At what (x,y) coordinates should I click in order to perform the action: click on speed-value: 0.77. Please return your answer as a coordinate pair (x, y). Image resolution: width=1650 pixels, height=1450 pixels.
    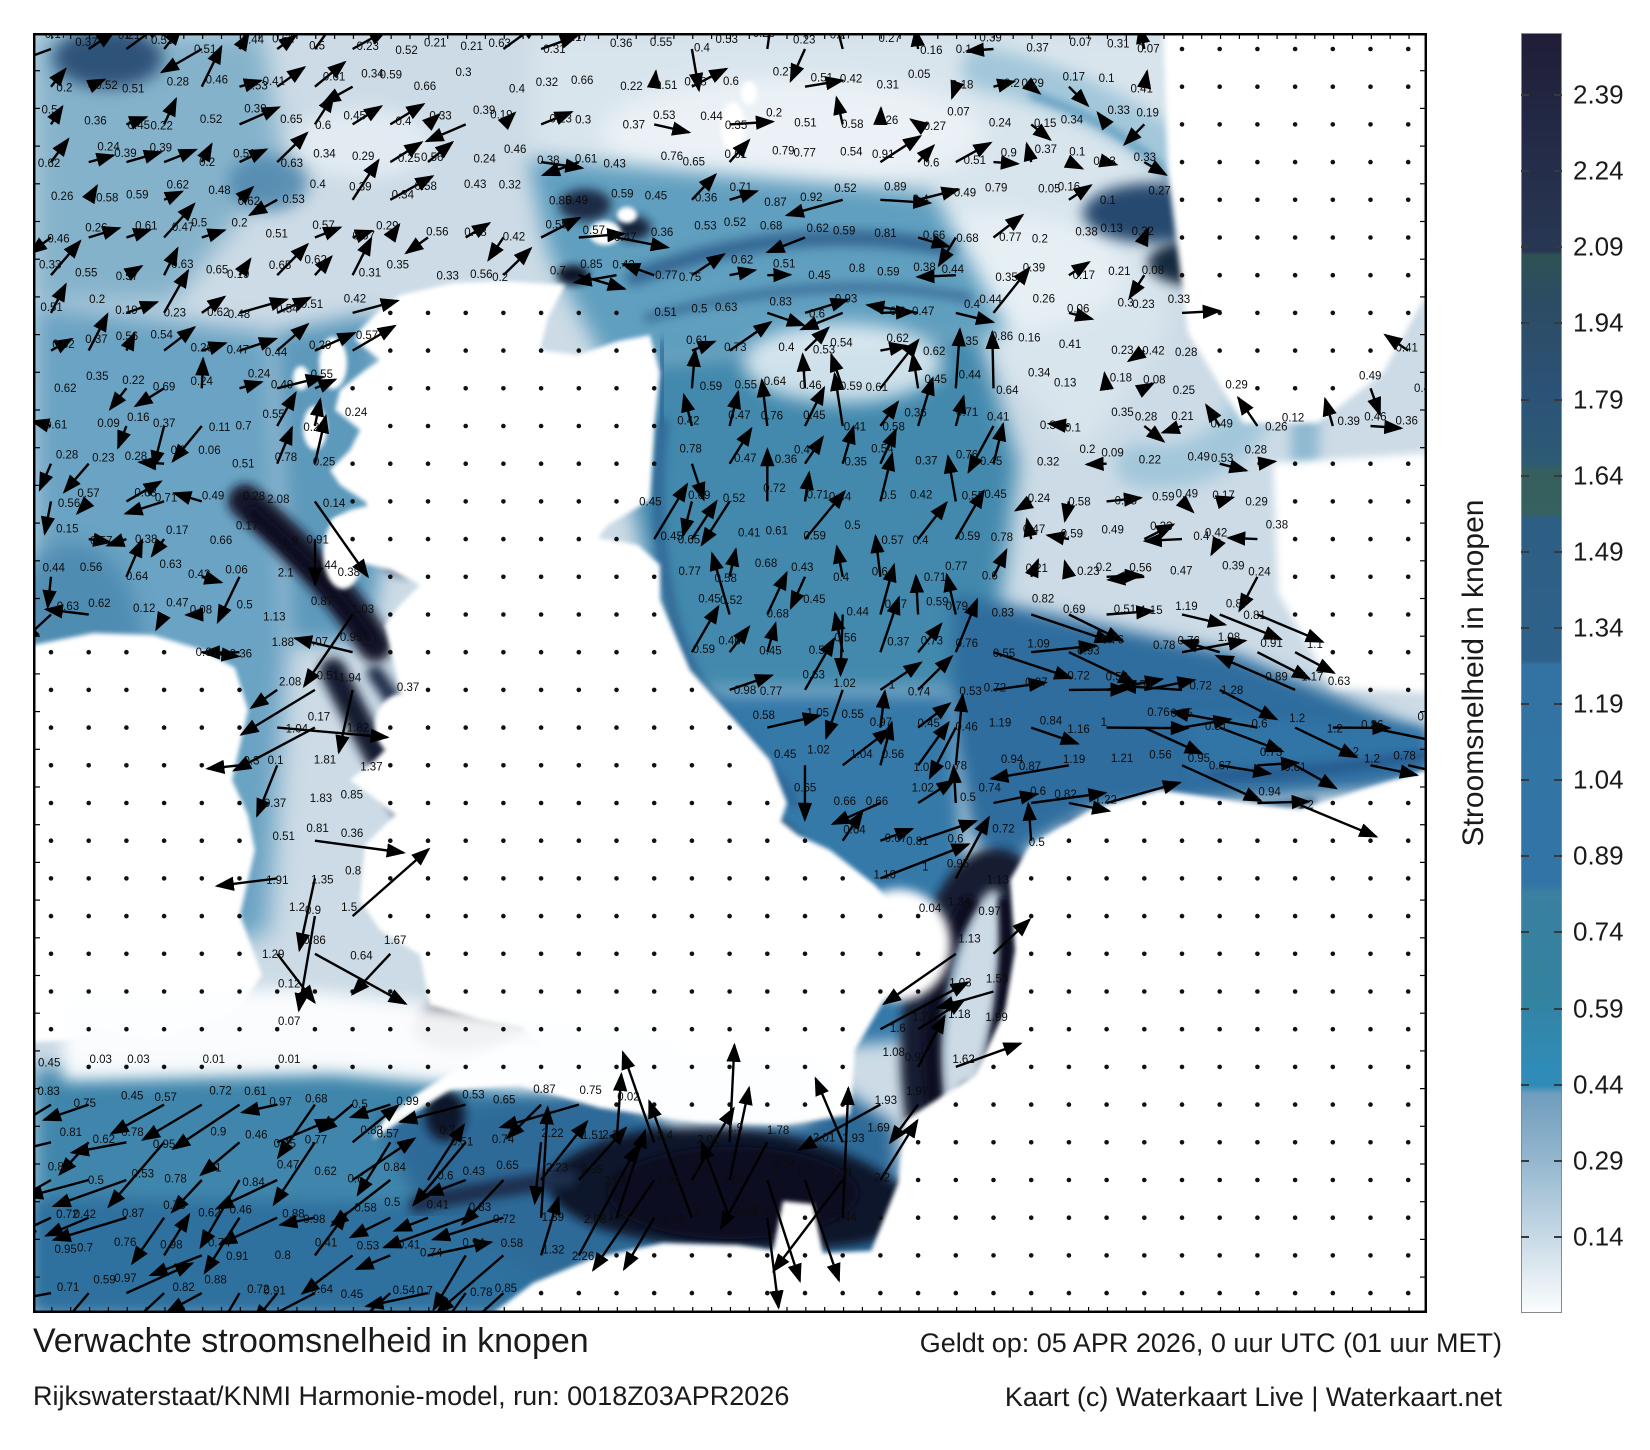
    Looking at the image, I should click on (956, 567).